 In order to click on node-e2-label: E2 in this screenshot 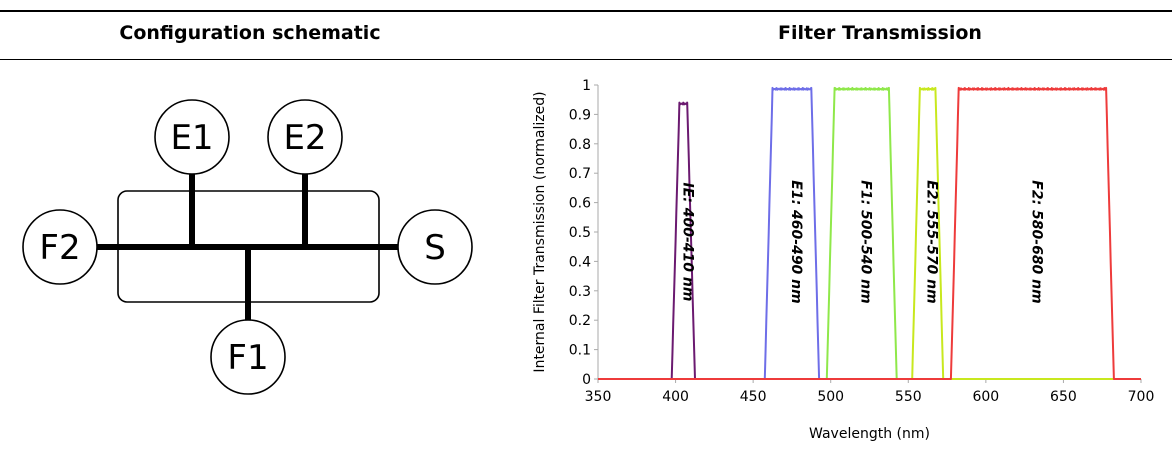, I will do `click(304, 138)`.